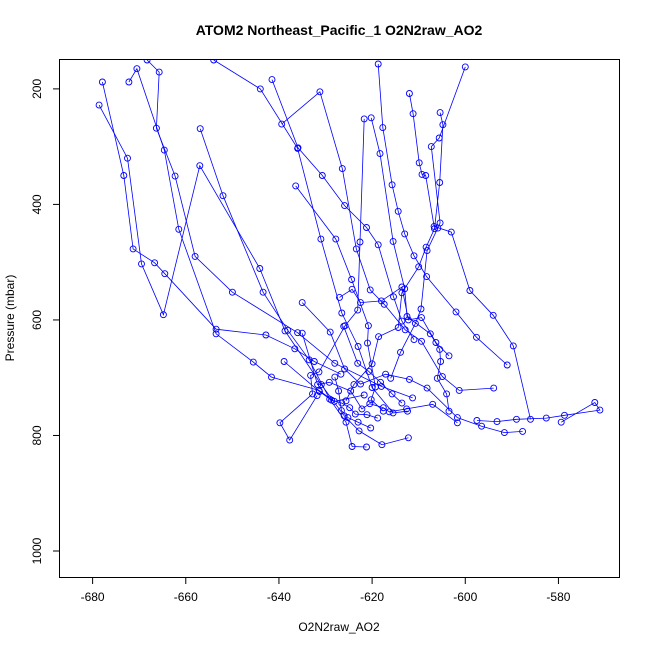  I want to click on x-tick-label: -660, so click(186, 597).